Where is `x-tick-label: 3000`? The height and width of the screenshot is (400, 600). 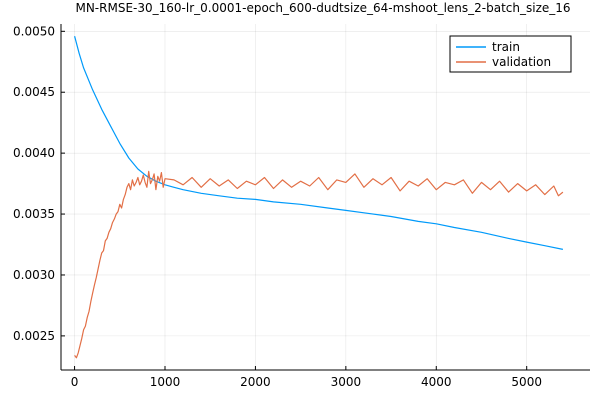
x-tick-label: 3000 is located at coordinates (346, 382).